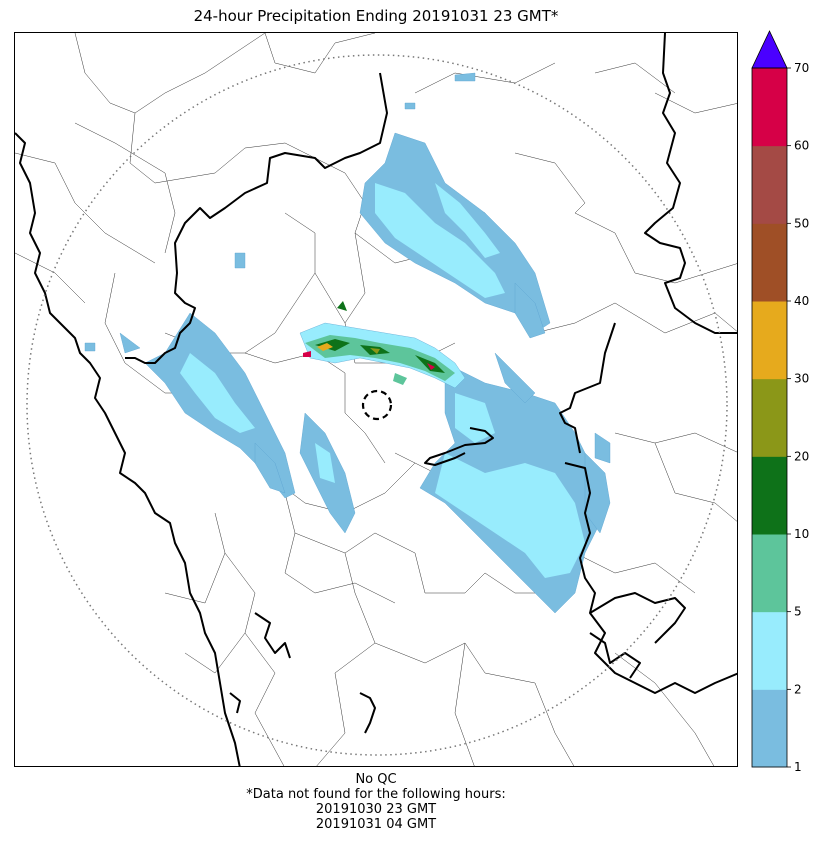  What do you see at coordinates (801, 68) in the screenshot?
I see `colorbar-tick-label: 70` at bounding box center [801, 68].